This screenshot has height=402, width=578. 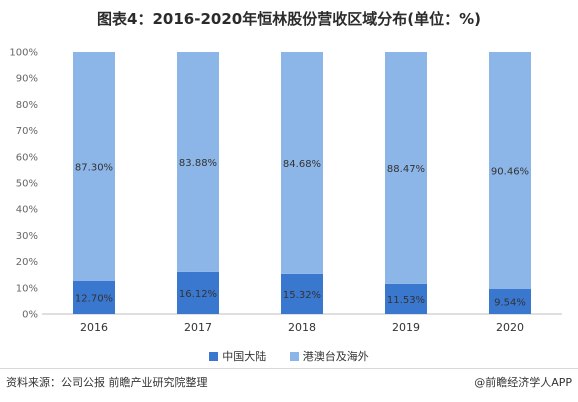 I want to click on data-label: 15.32%, so click(x=302, y=295).